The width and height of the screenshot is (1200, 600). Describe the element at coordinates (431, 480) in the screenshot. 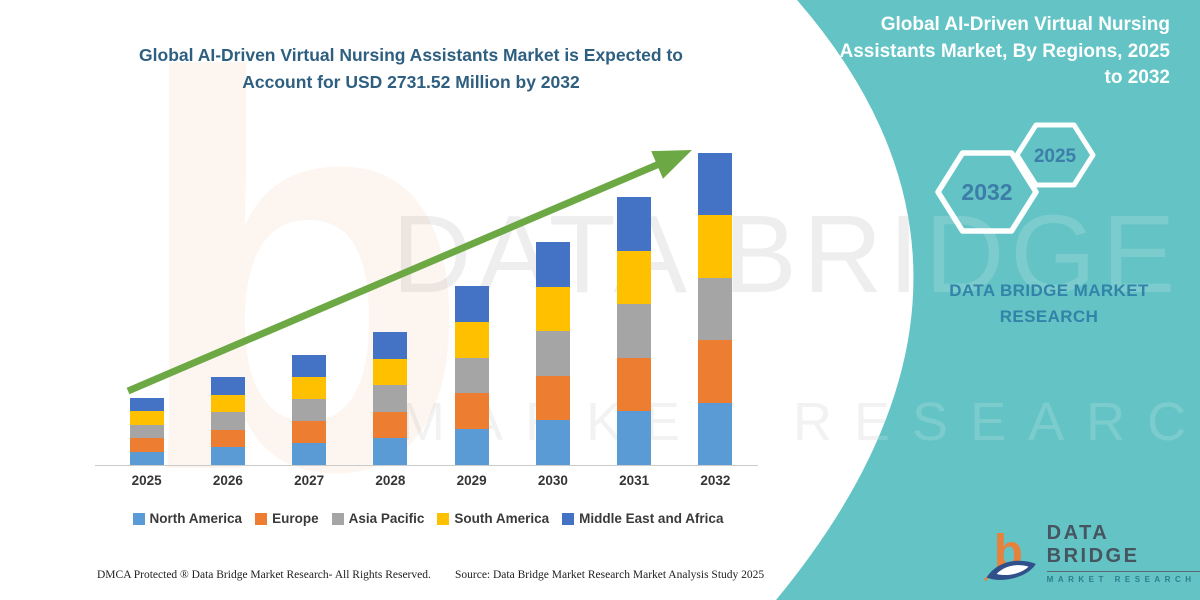

I see `x-axis-labels: 2025 2026 2027 2028 2029 2030 2031 2032` at that location.